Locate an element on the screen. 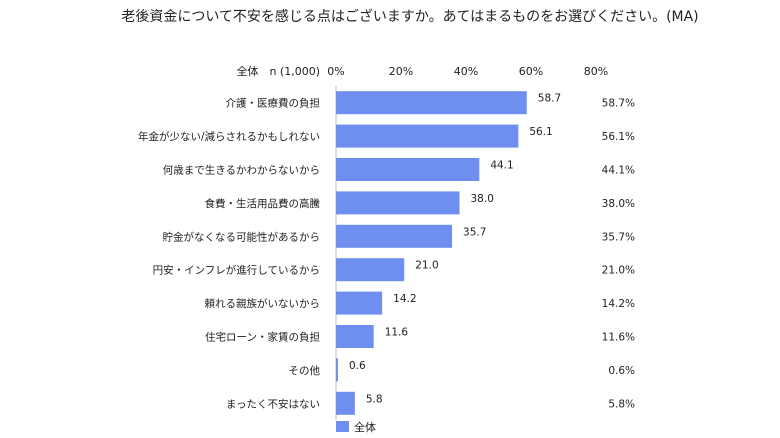  bar-value-label: 5.8 is located at coordinates (374, 399).